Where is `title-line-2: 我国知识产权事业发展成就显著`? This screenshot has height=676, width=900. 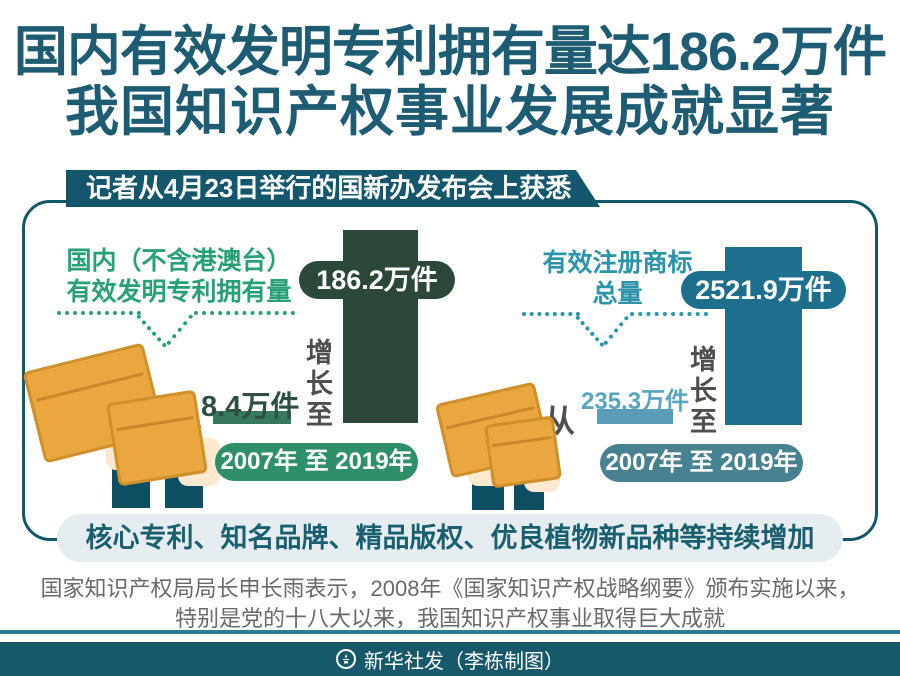 title-line-2: 我国知识产权事业发展成就显著 is located at coordinates (450, 112).